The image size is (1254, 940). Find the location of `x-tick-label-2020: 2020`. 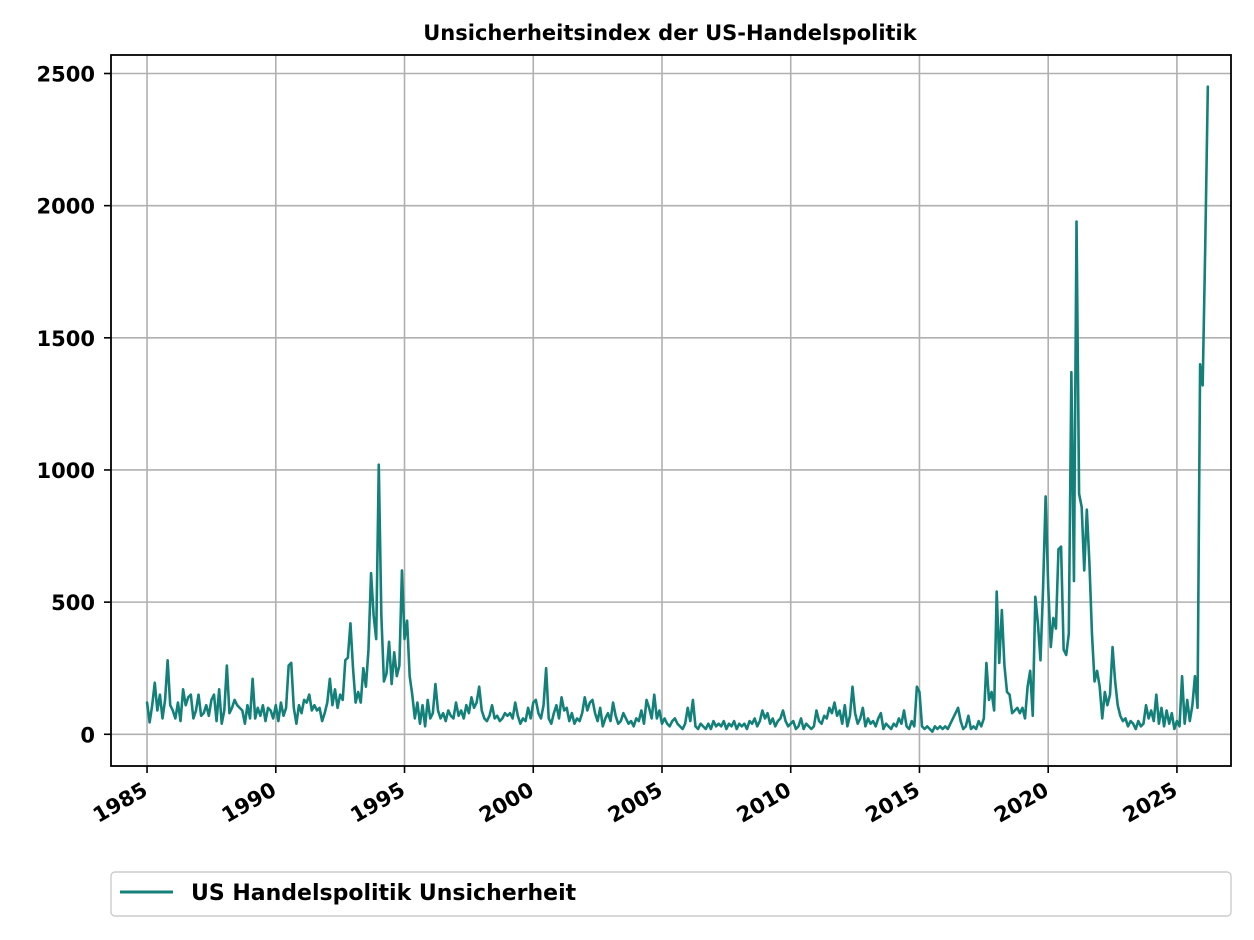

x-tick-label-2020: 2020 is located at coordinates (1021, 803).